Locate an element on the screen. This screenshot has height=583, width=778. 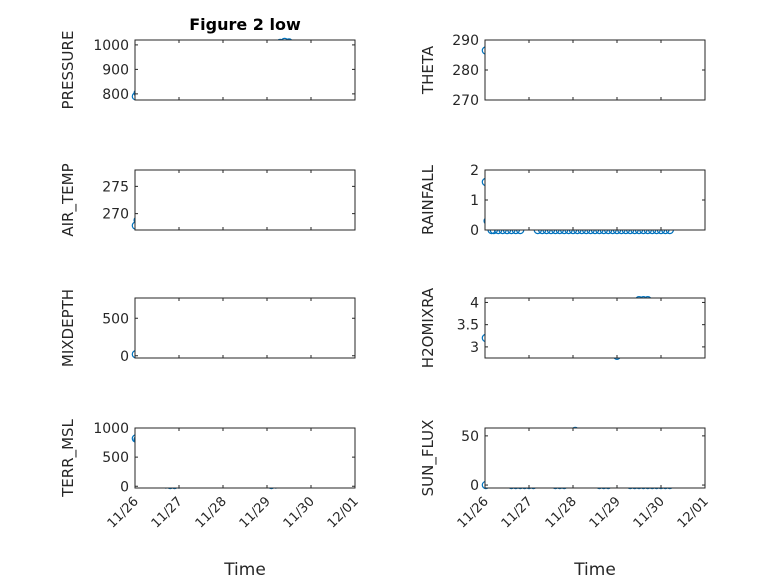
y-tick-label: 1 is located at coordinates (474, 201).